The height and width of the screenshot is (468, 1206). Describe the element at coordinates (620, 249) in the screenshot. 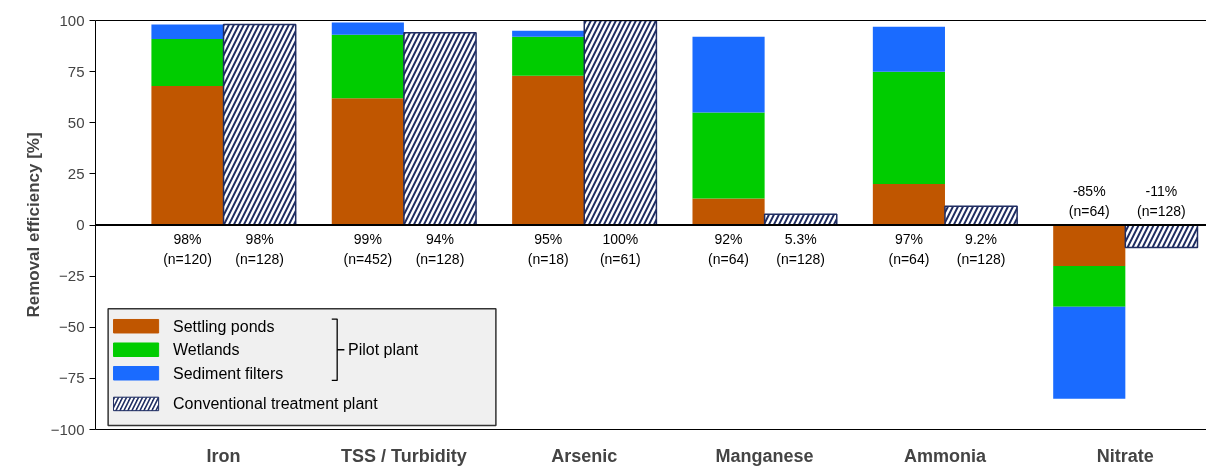

I see `data-label: 100% (n=61)` at that location.